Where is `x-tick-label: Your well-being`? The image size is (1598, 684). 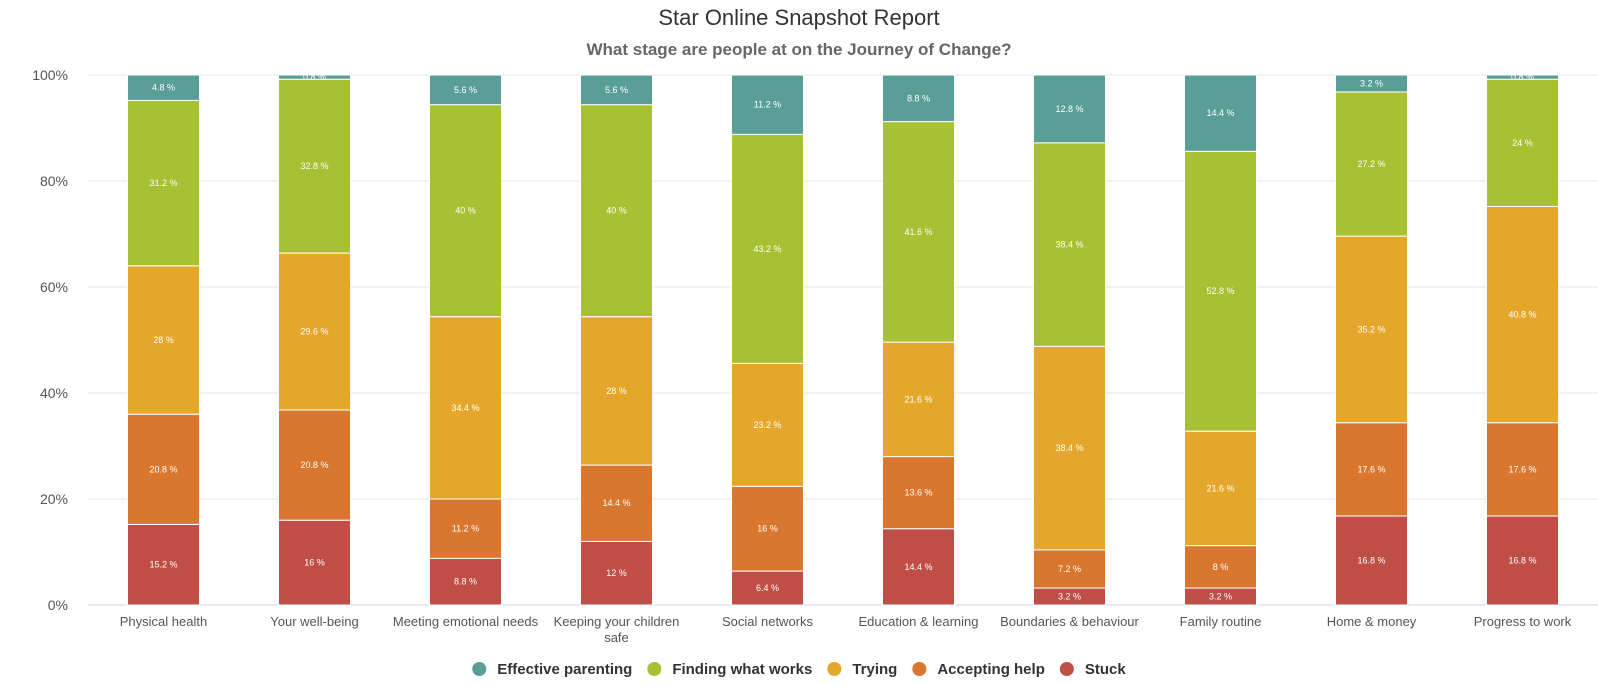
x-tick-label: Your well-being is located at coordinates (314, 621).